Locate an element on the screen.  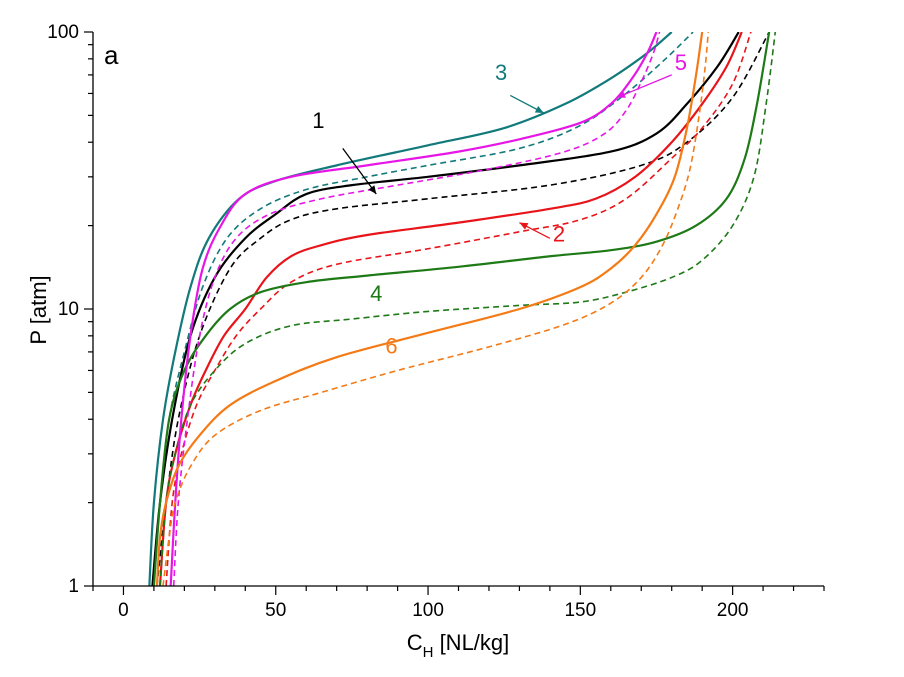
label-5: 5 is located at coordinates (681, 62).